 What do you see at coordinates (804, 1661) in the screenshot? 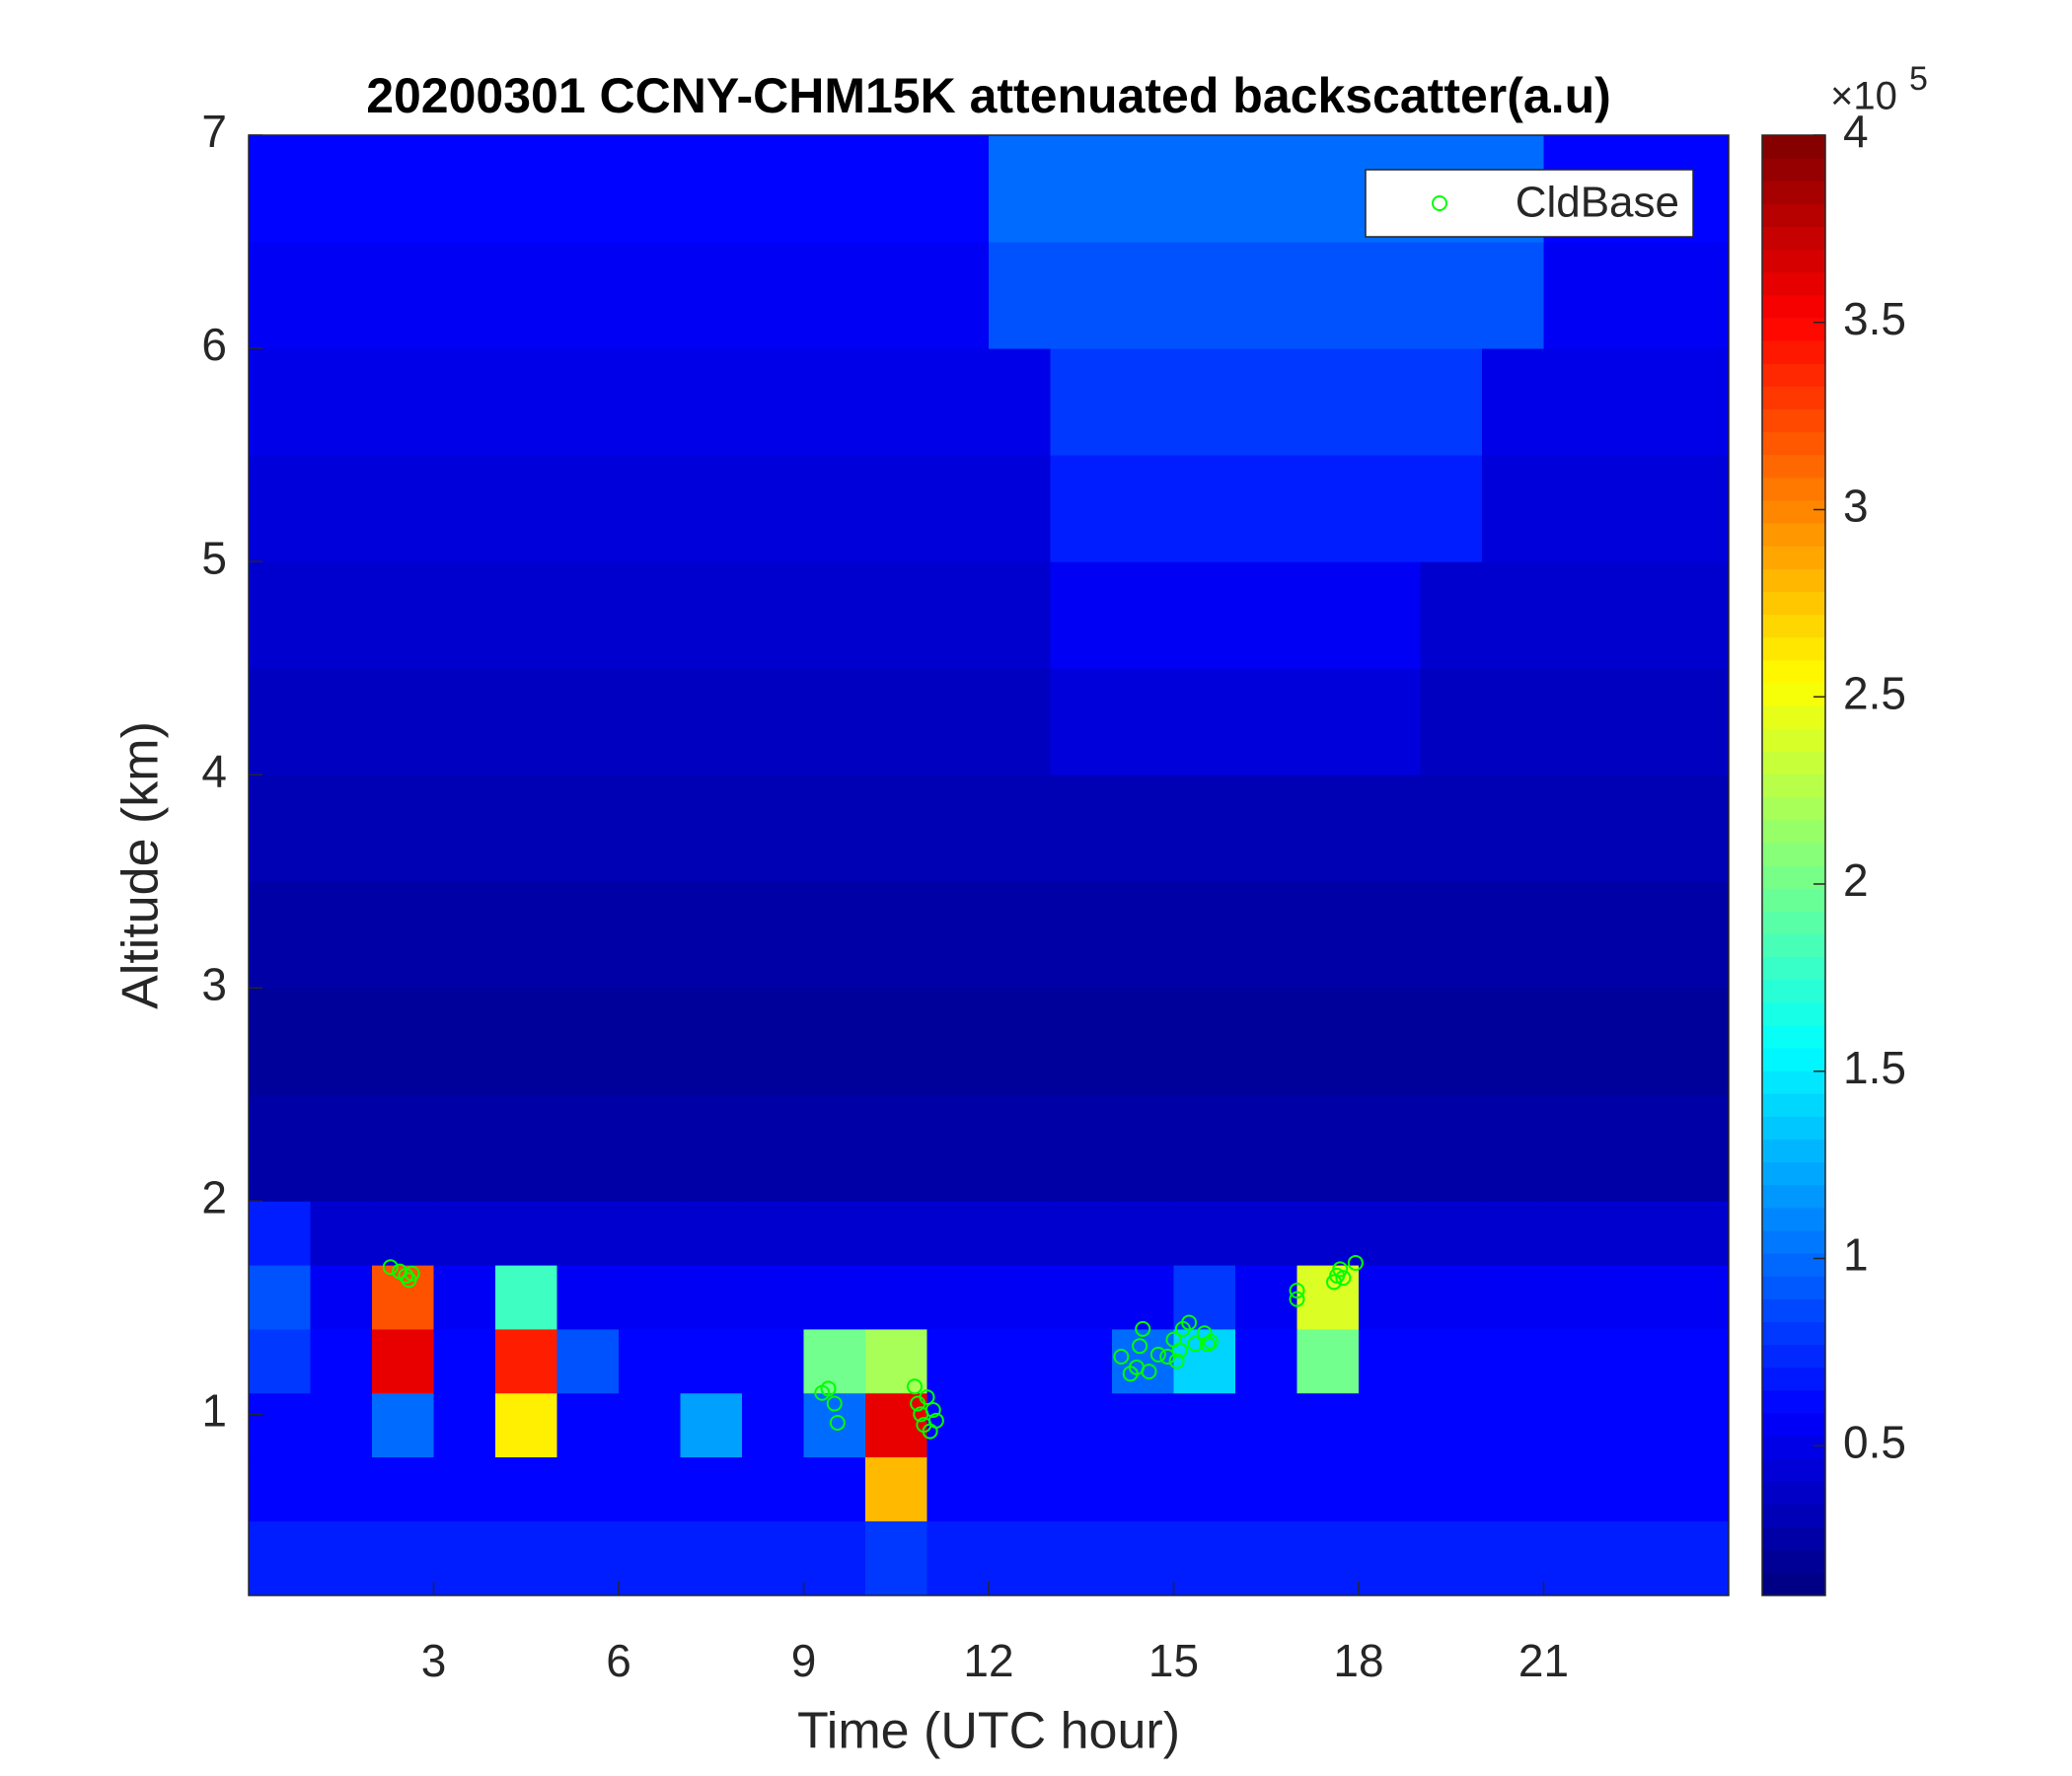
I see `x-tick-label: 9` at bounding box center [804, 1661].